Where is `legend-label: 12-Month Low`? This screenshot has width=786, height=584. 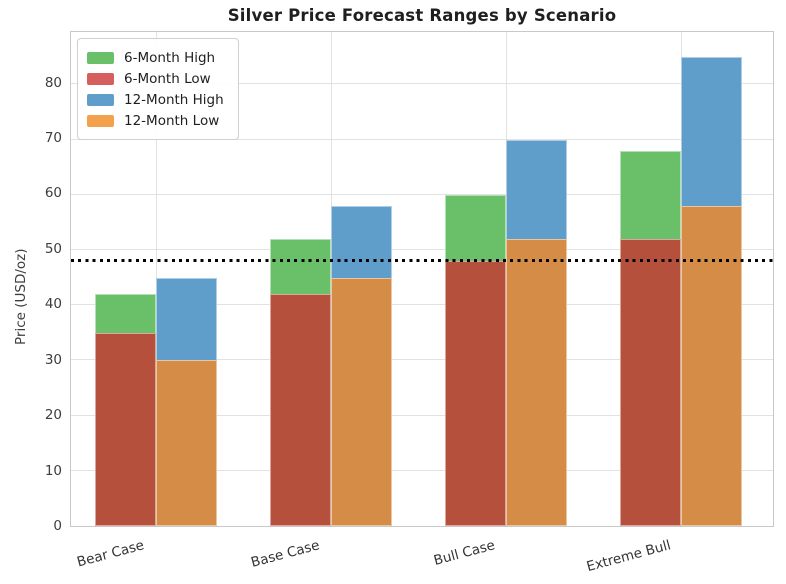 legend-label: 12-Month Low is located at coordinates (172, 120).